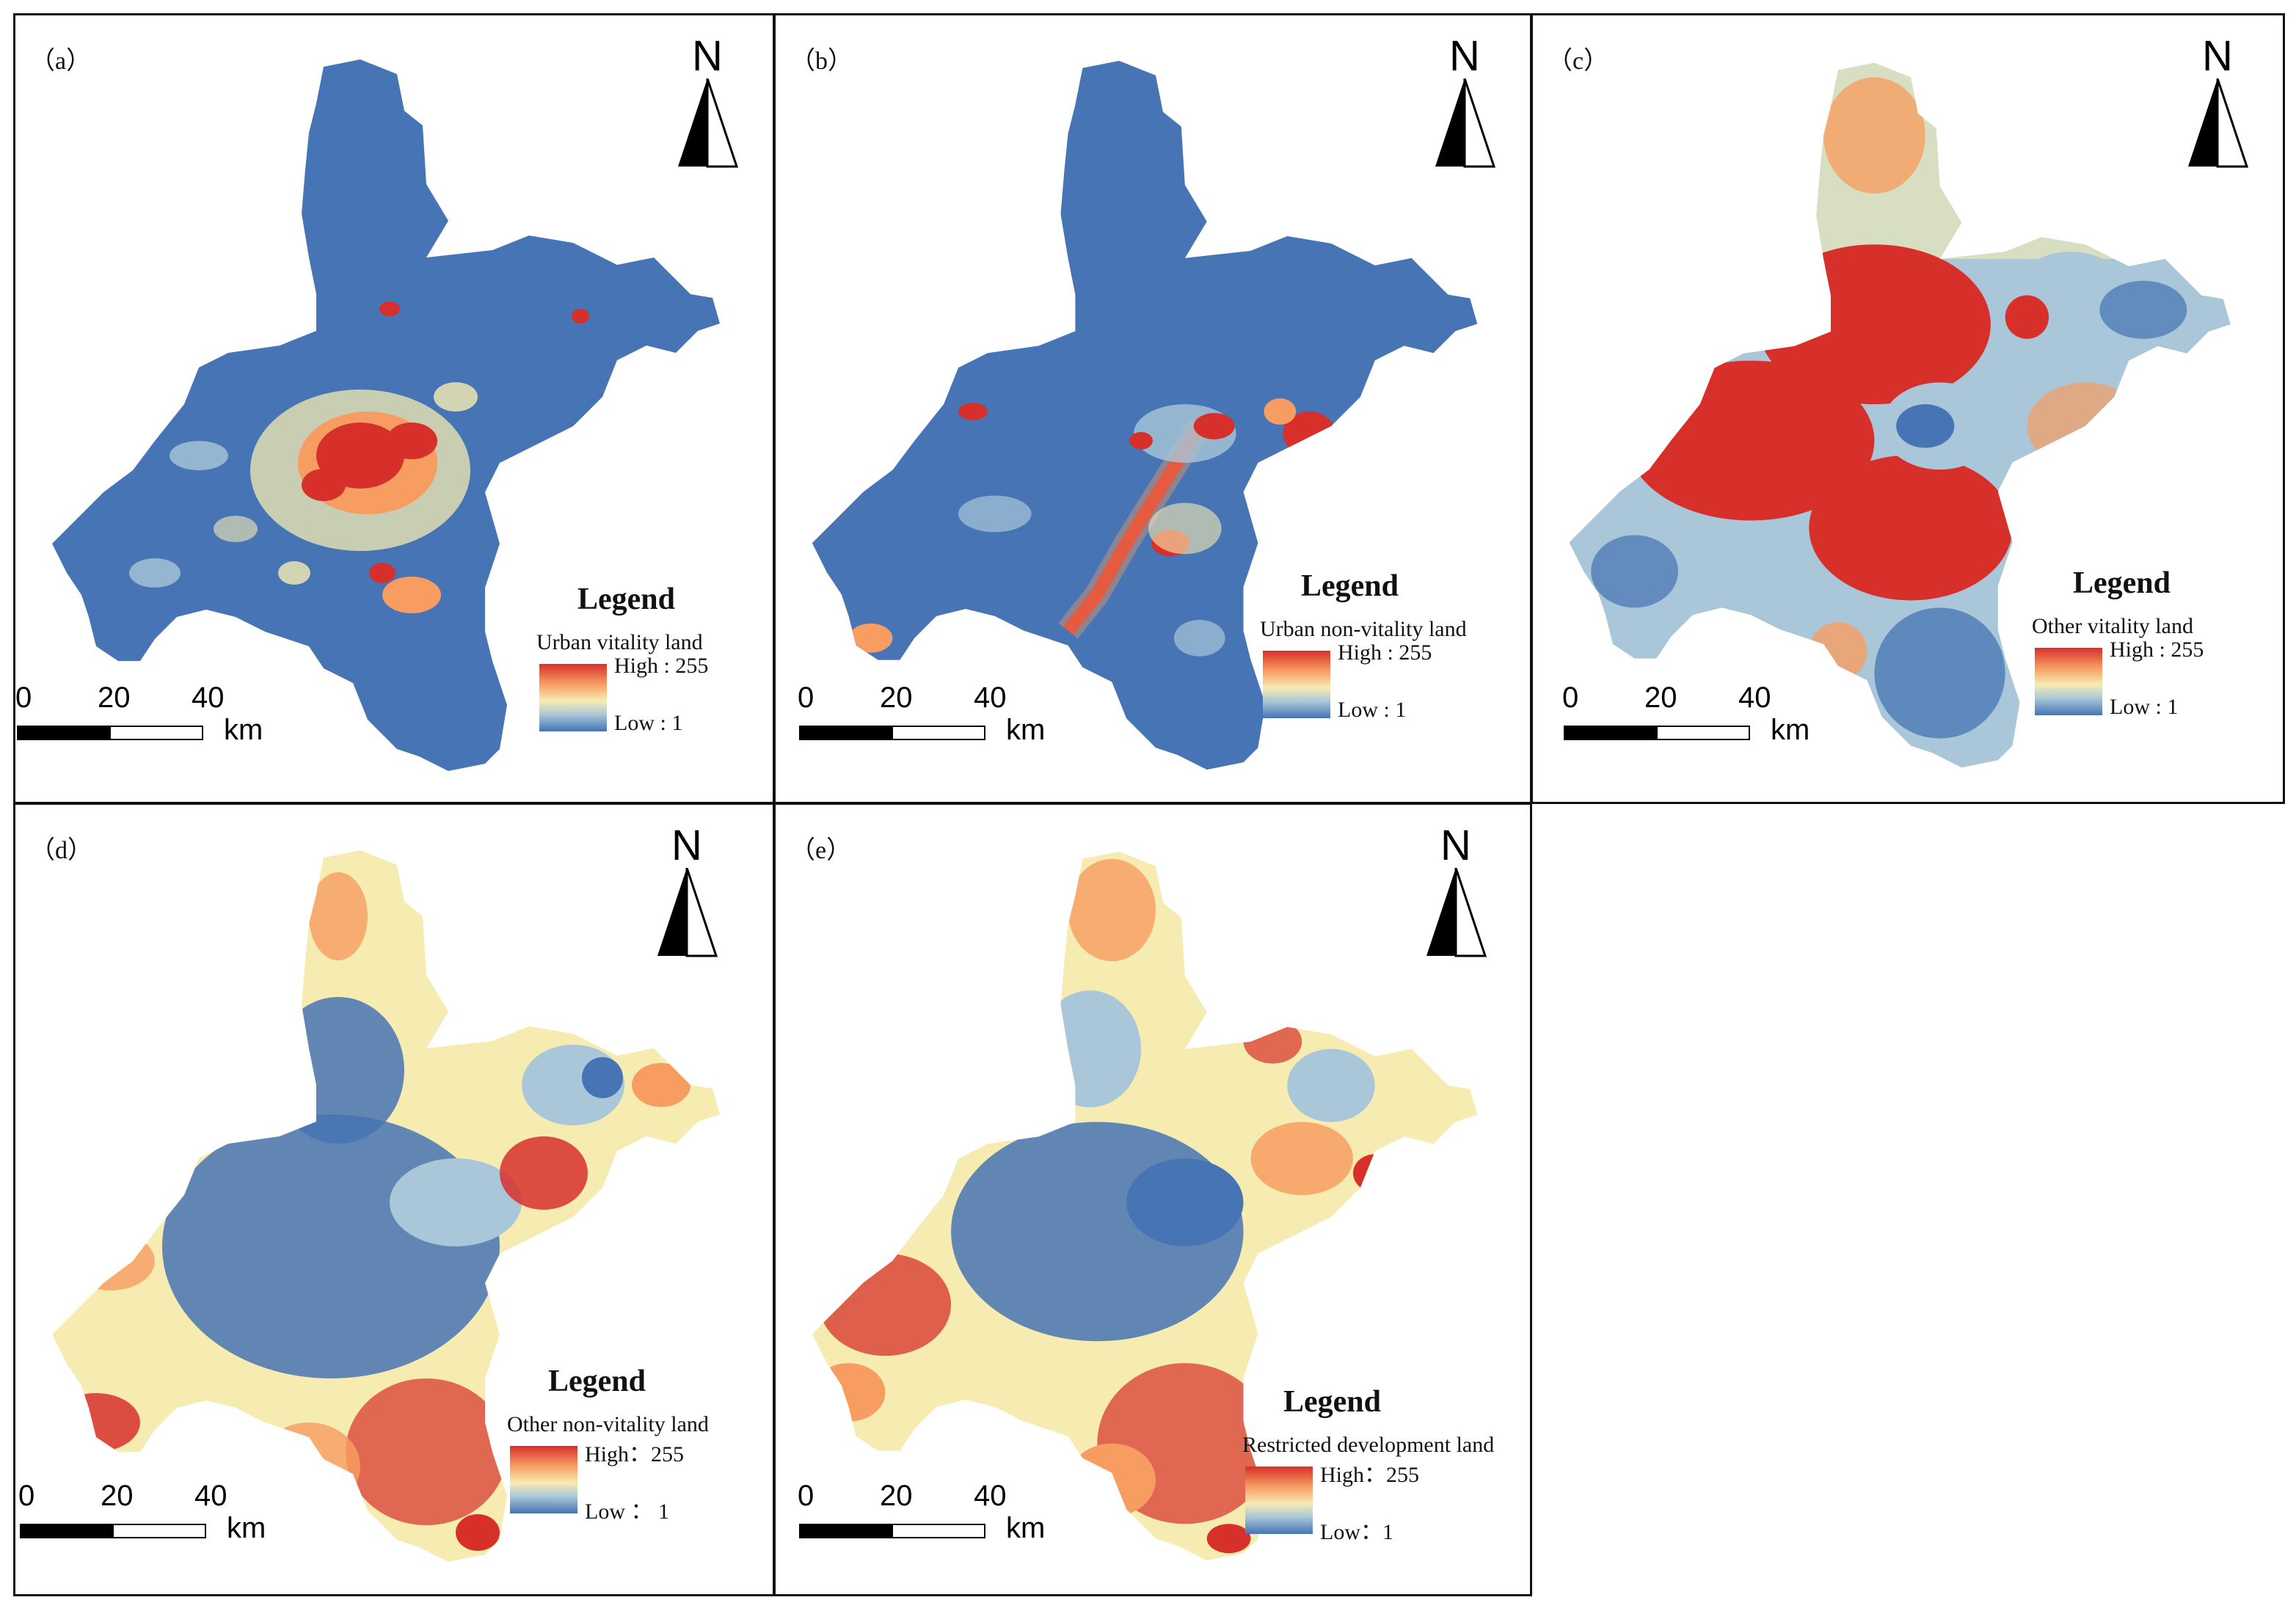 Image resolution: width=2296 pixels, height=1611 pixels. Describe the element at coordinates (147, 722) in the screenshot. I see `scale-bar-a: 0 20 40 km` at that location.